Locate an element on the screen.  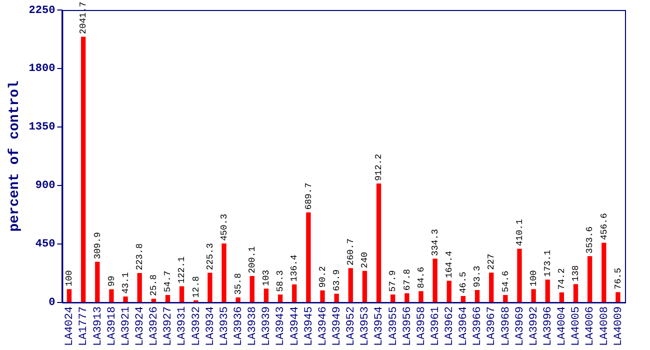
x-tick-label: LA3944 is located at coordinates (295, 326).